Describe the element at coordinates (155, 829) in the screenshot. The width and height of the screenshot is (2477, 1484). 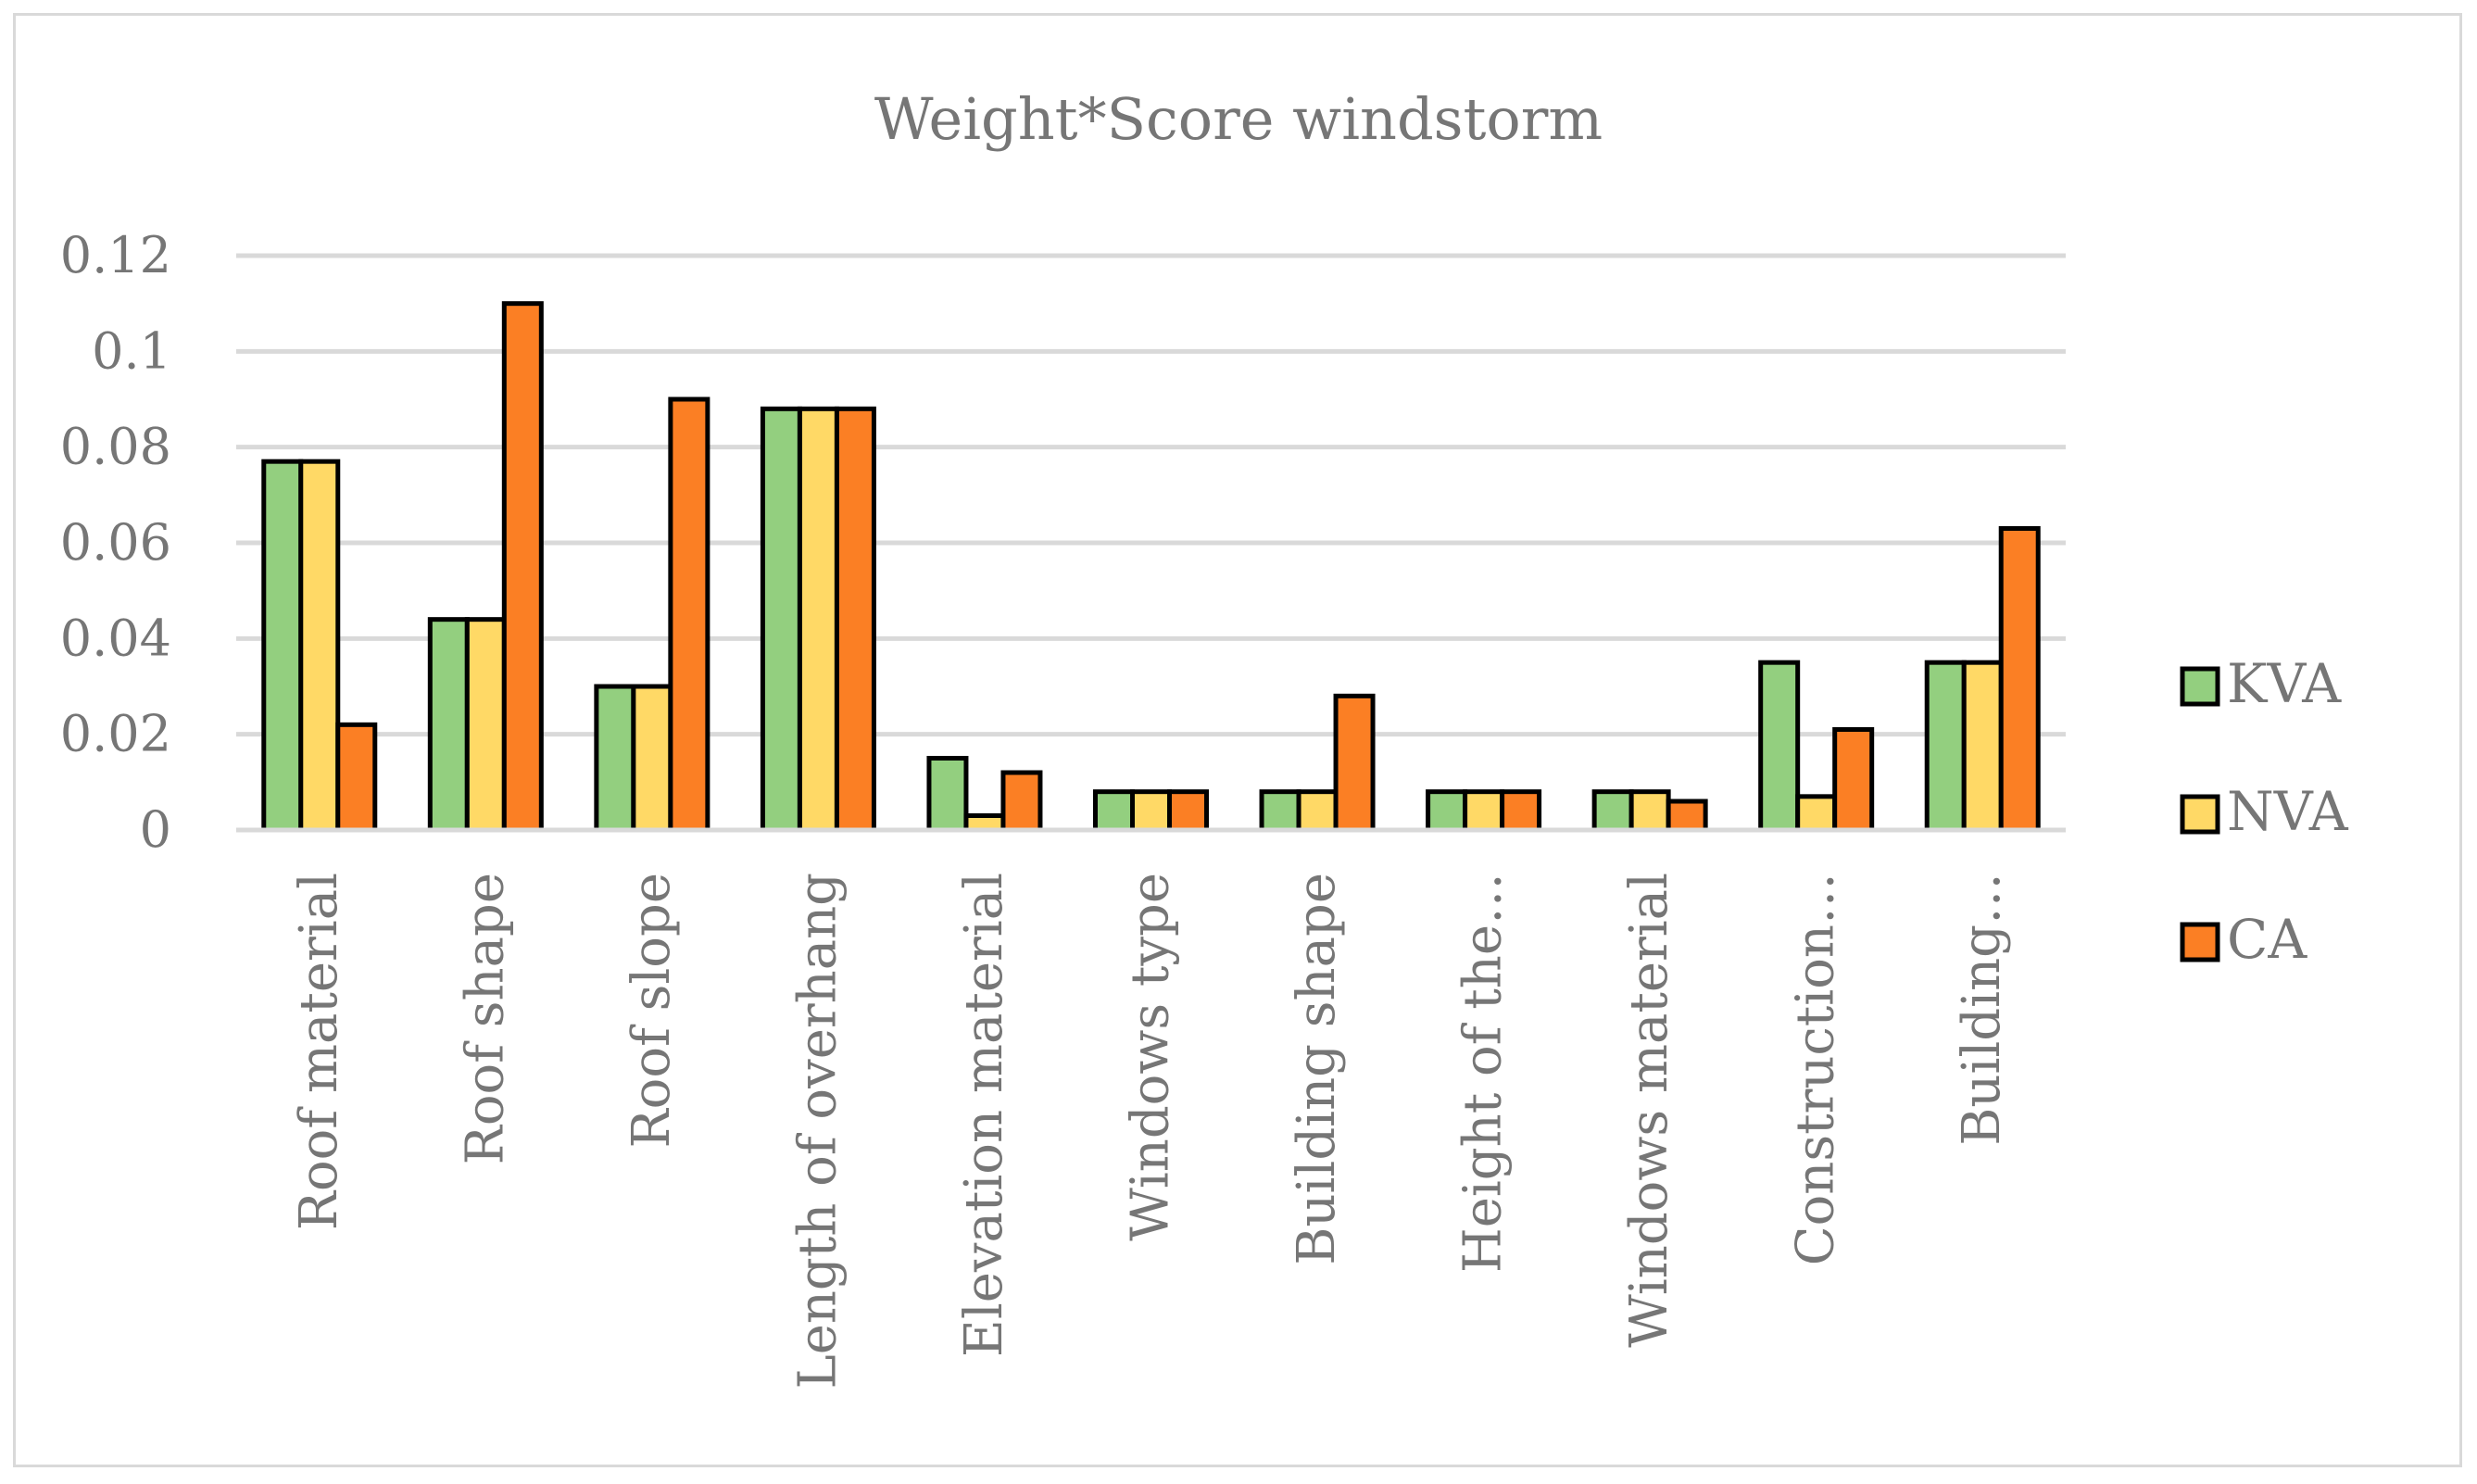
I see `y-tick-label: 0` at that location.